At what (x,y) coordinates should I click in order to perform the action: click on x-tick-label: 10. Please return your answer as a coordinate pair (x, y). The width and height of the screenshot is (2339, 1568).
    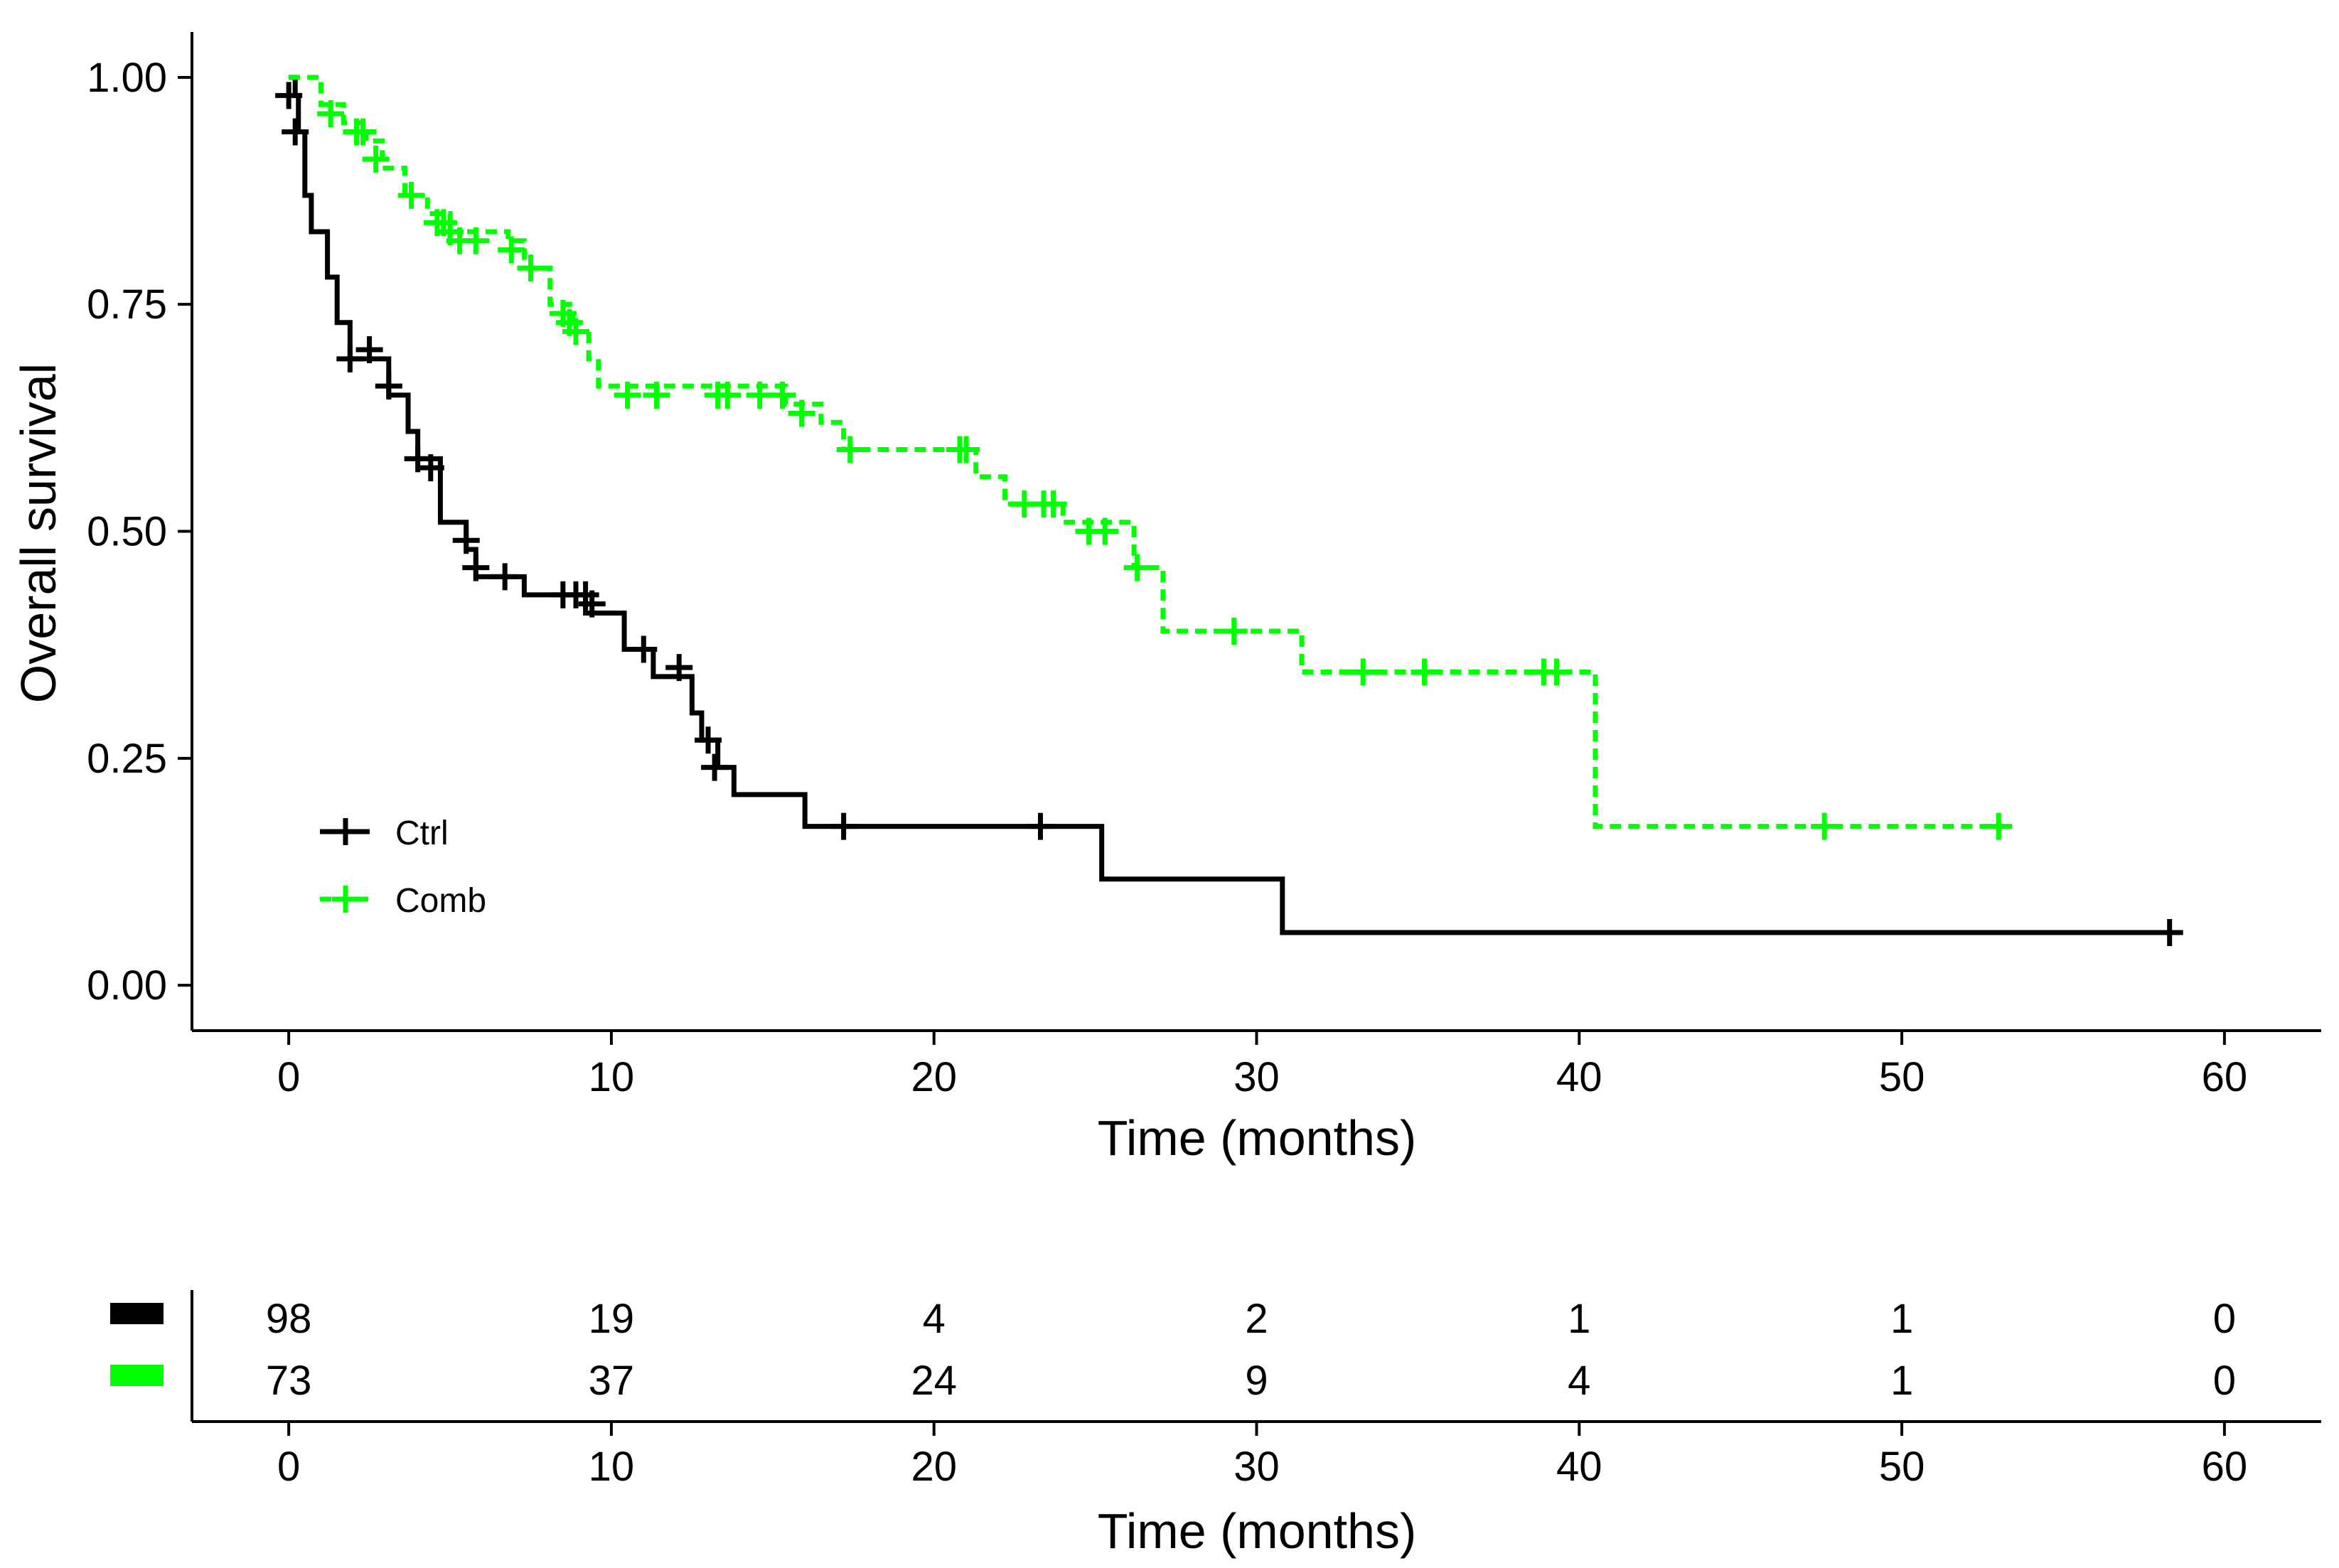
    Looking at the image, I should click on (612, 1077).